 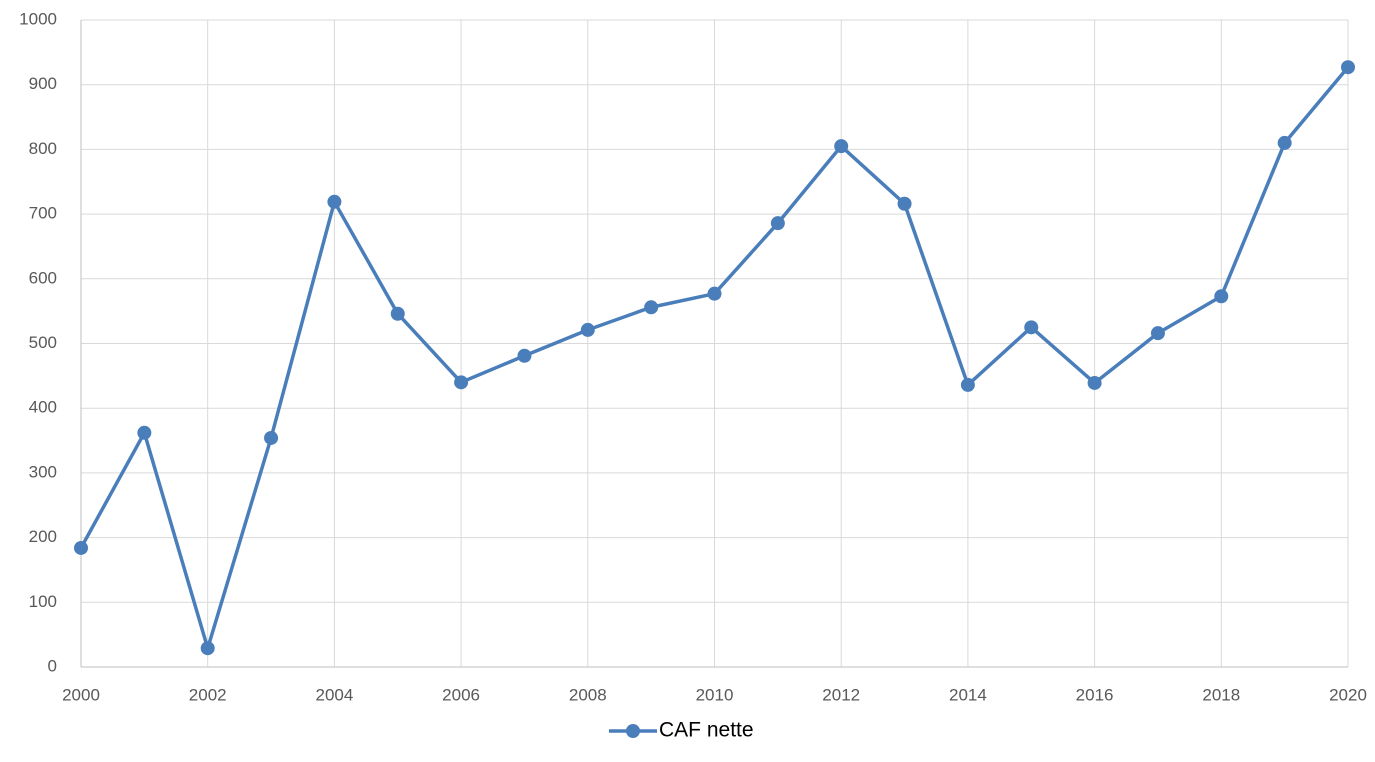 I want to click on legend-label: CAF nette, so click(x=706, y=730).